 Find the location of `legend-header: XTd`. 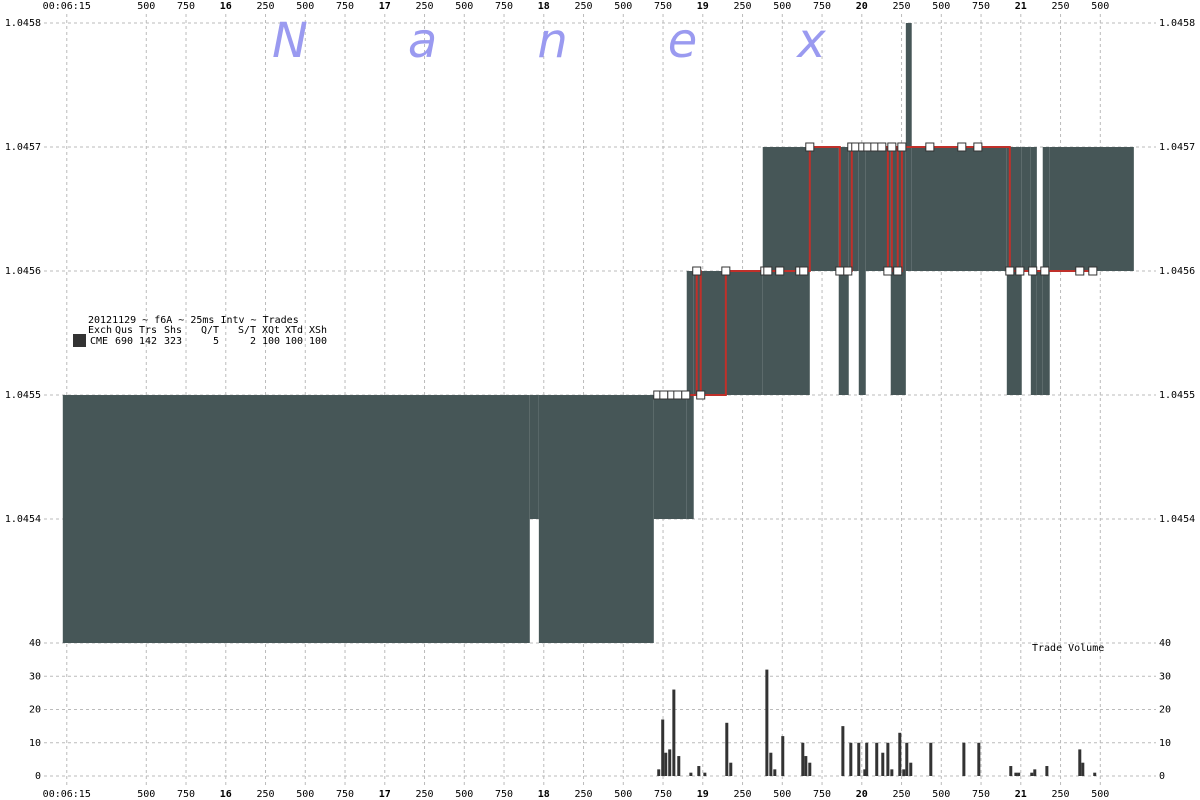

legend-header: XTd is located at coordinates (294, 330).